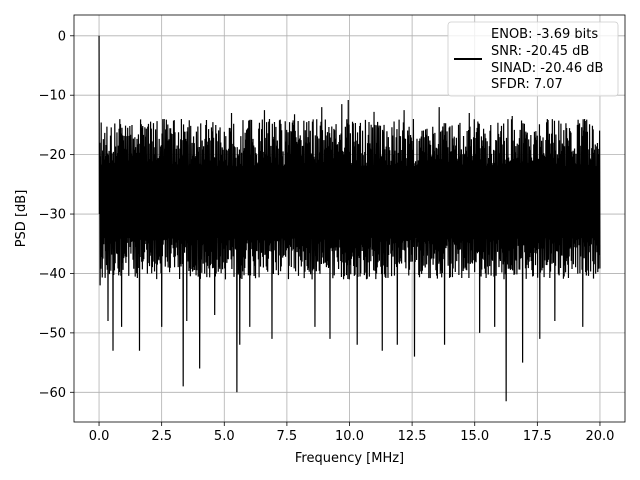 The height and width of the screenshot is (480, 640). Describe the element at coordinates (599, 436) in the screenshot. I see `x-tick-label: 20.0` at that location.